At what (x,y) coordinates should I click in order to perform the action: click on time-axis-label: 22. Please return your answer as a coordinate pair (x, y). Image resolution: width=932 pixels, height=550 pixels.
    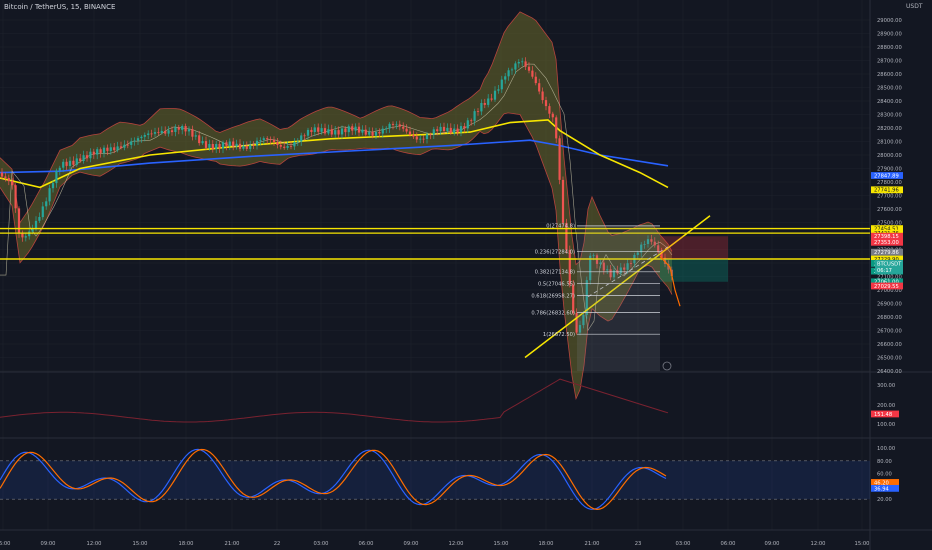
    Looking at the image, I should click on (277, 544).